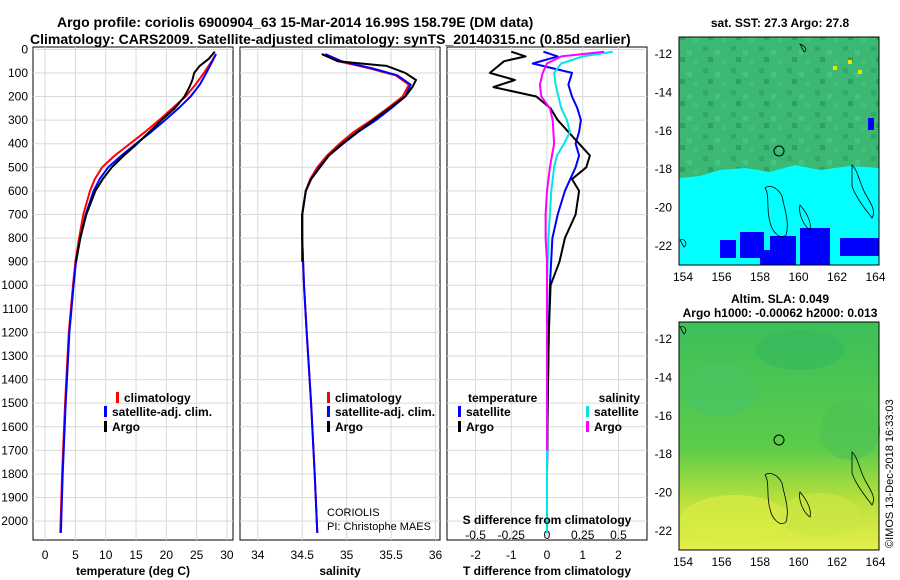 This screenshot has width=900, height=580. Describe the element at coordinates (512, 535) in the screenshot. I see `s-diff-tick-label: -0.25` at that location.